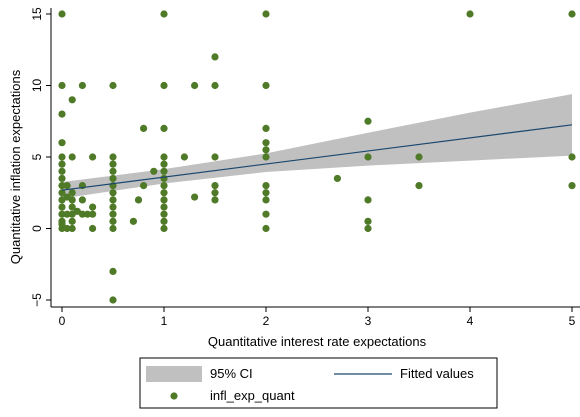 This screenshot has width=580, height=417. Describe the element at coordinates (62, 321) in the screenshot. I see `x-tick-label: 0` at that location.